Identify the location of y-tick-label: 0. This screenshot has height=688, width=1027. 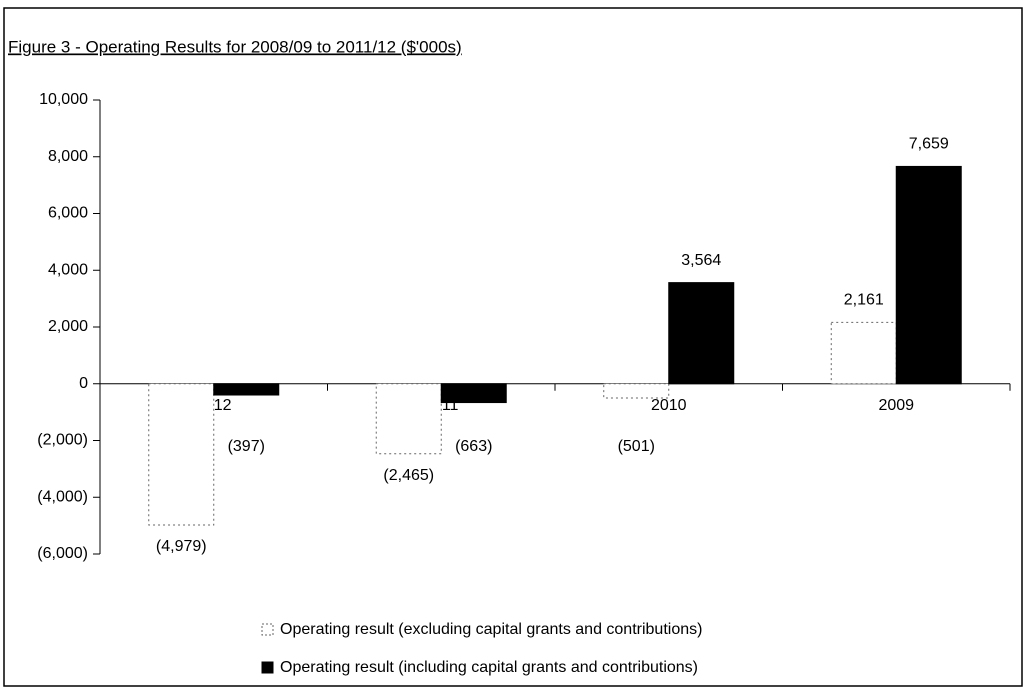
(83, 383).